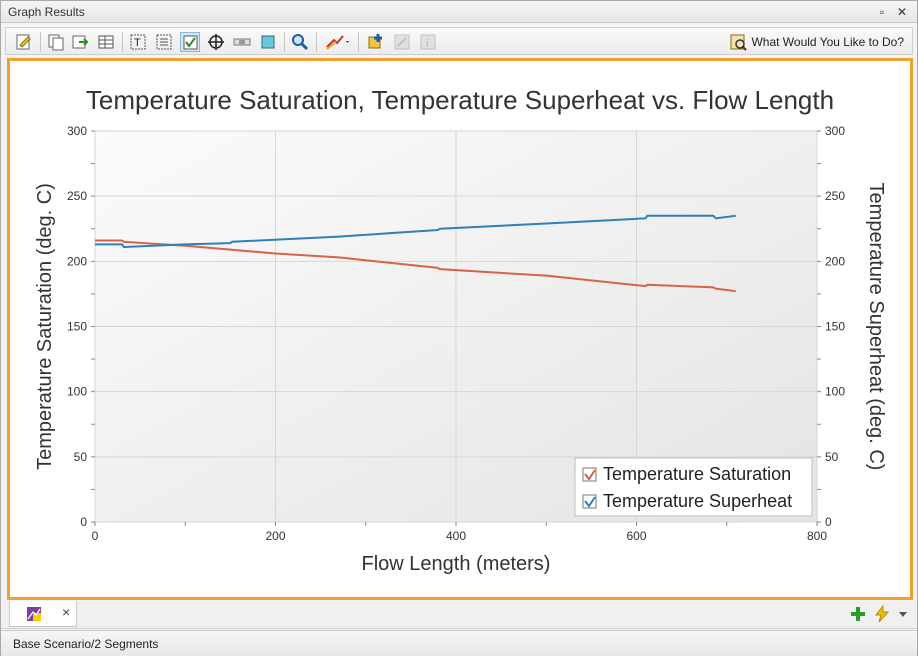  Describe the element at coordinates (376, 42) in the screenshot. I see `add-graph-icon` at that location.